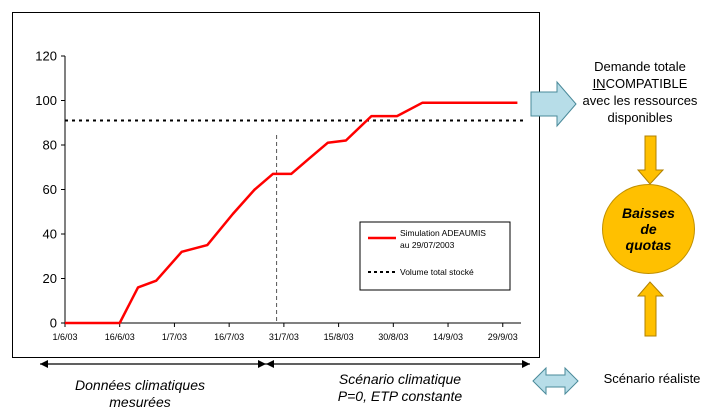 This screenshot has width=714, height=411. Describe the element at coordinates (639, 117) in the screenshot. I see `demand-line-4: disponibles` at that location.